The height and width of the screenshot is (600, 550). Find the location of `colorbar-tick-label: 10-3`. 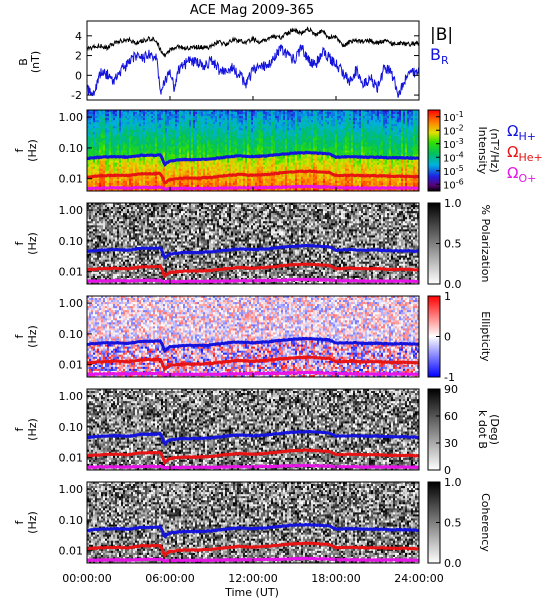

colorbar-tick-label: 10-3 is located at coordinates (453, 144).